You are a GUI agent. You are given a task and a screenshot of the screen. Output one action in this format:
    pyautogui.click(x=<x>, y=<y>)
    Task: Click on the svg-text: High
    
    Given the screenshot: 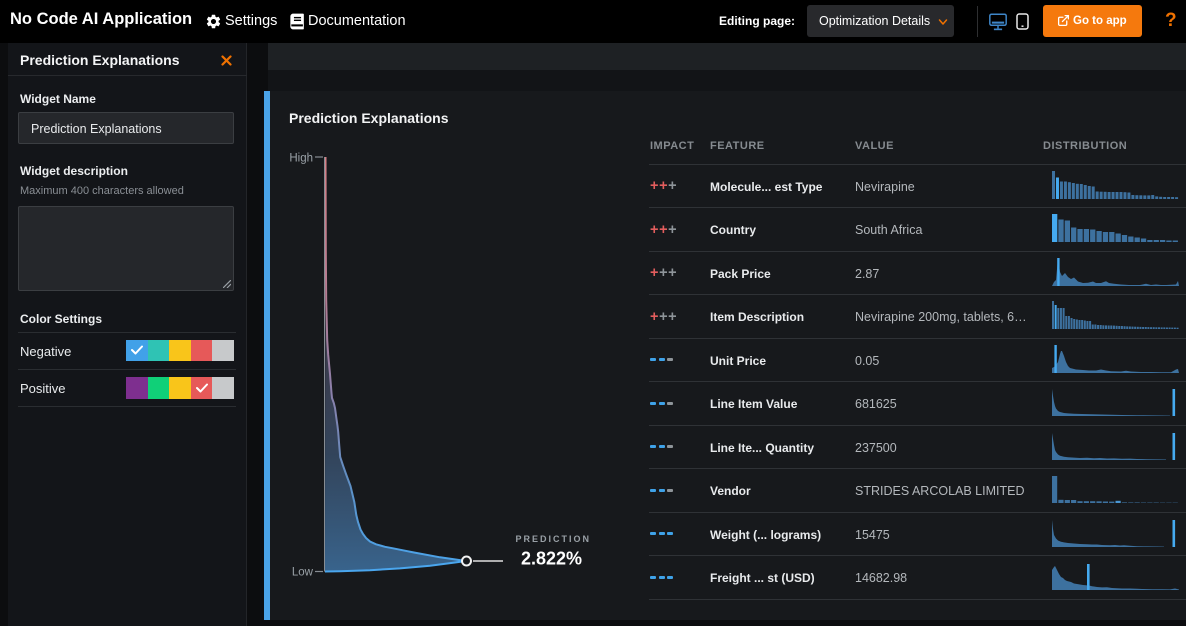 What is the action you would take?
    pyautogui.click(x=301, y=159)
    